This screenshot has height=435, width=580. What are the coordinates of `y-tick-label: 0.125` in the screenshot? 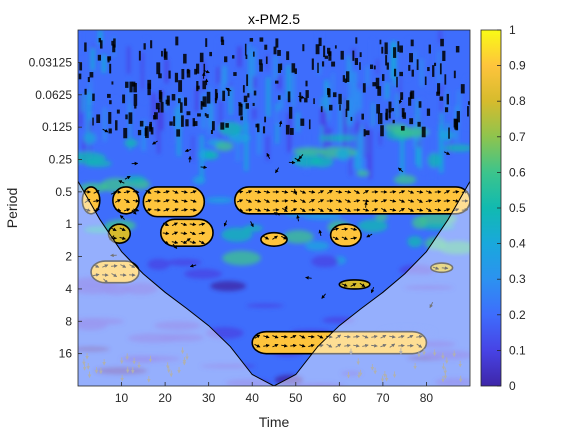 It's located at (57, 127).